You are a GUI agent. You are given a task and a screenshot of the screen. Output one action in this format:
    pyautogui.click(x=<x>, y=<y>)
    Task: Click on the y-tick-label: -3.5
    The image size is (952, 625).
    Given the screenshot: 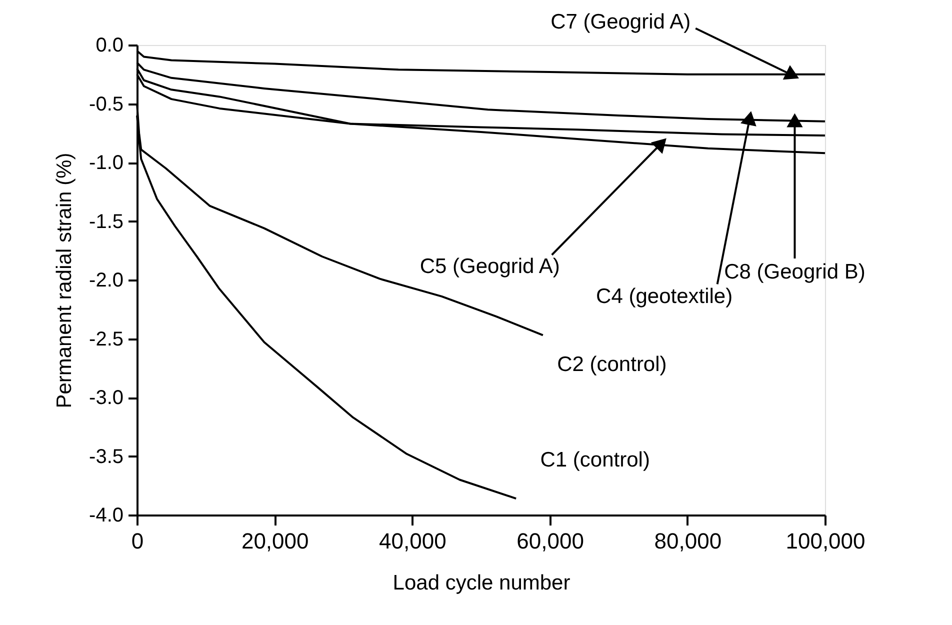 What is the action you would take?
    pyautogui.click(x=106, y=457)
    